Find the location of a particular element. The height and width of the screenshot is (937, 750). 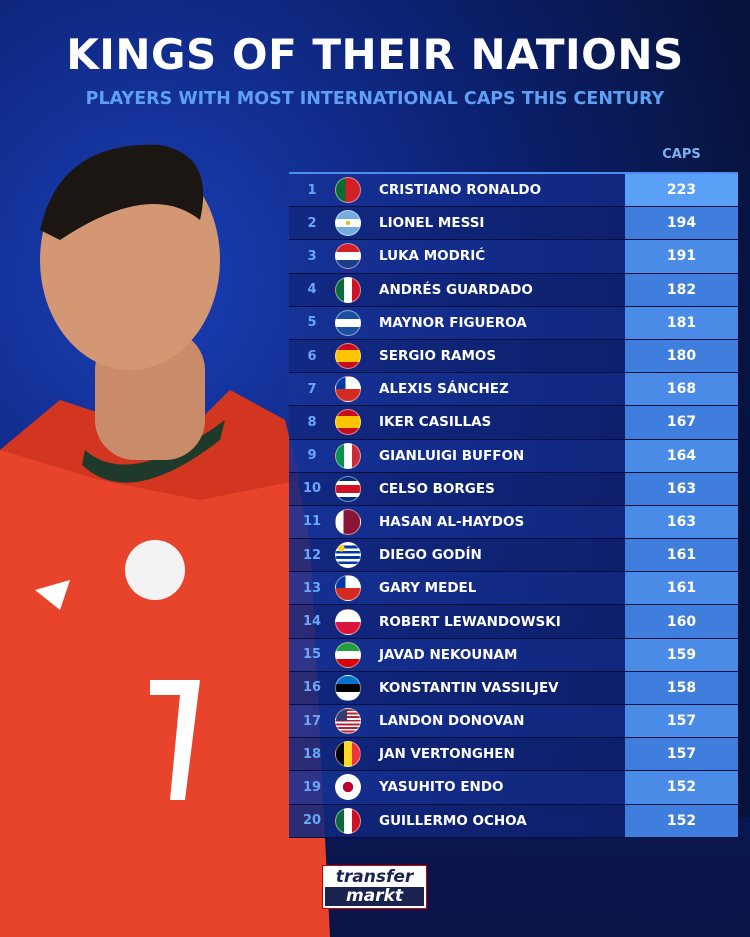

player-name: JAN VERTONGHEN is located at coordinates (447, 754).